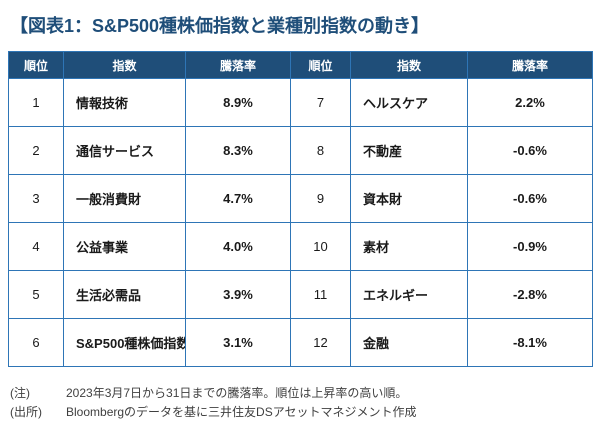 Image resolution: width=600 pixels, height=428 pixels. I want to click on source-text: Bloombergのデータを基に三井住友DSアセットマネジメント作成, so click(241, 412).